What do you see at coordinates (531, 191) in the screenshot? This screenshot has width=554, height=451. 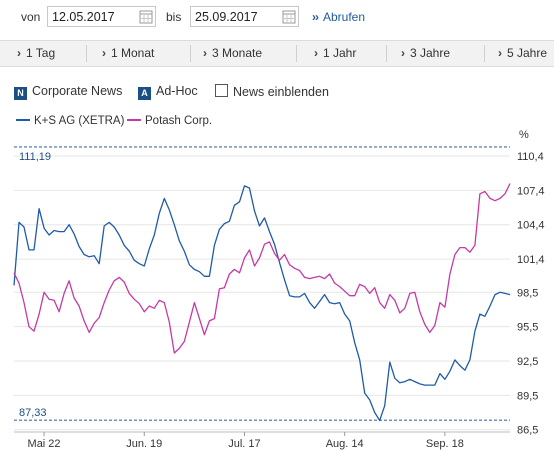 I see `y-tick-label: 107,4` at bounding box center [531, 191].